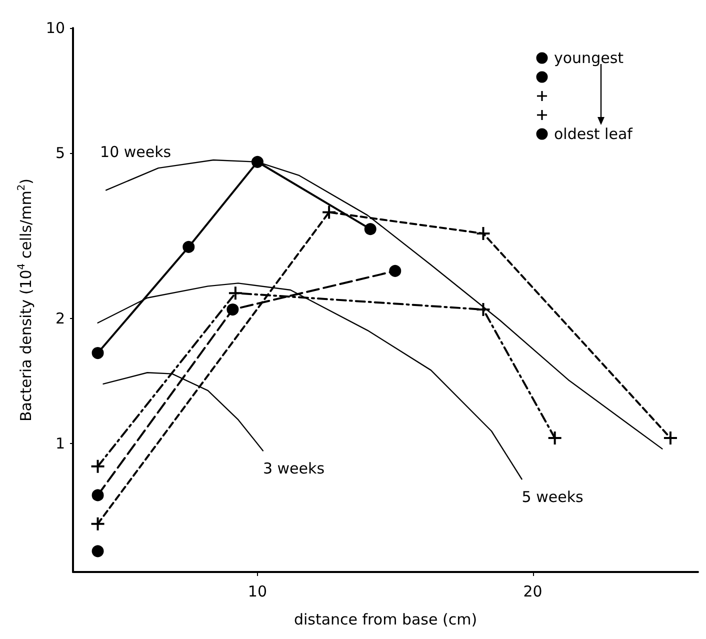 Image resolution: width=706 pixels, height=639 pixels. What do you see at coordinates (553, 497) in the screenshot?
I see `annotation: 5 weeks` at bounding box center [553, 497].